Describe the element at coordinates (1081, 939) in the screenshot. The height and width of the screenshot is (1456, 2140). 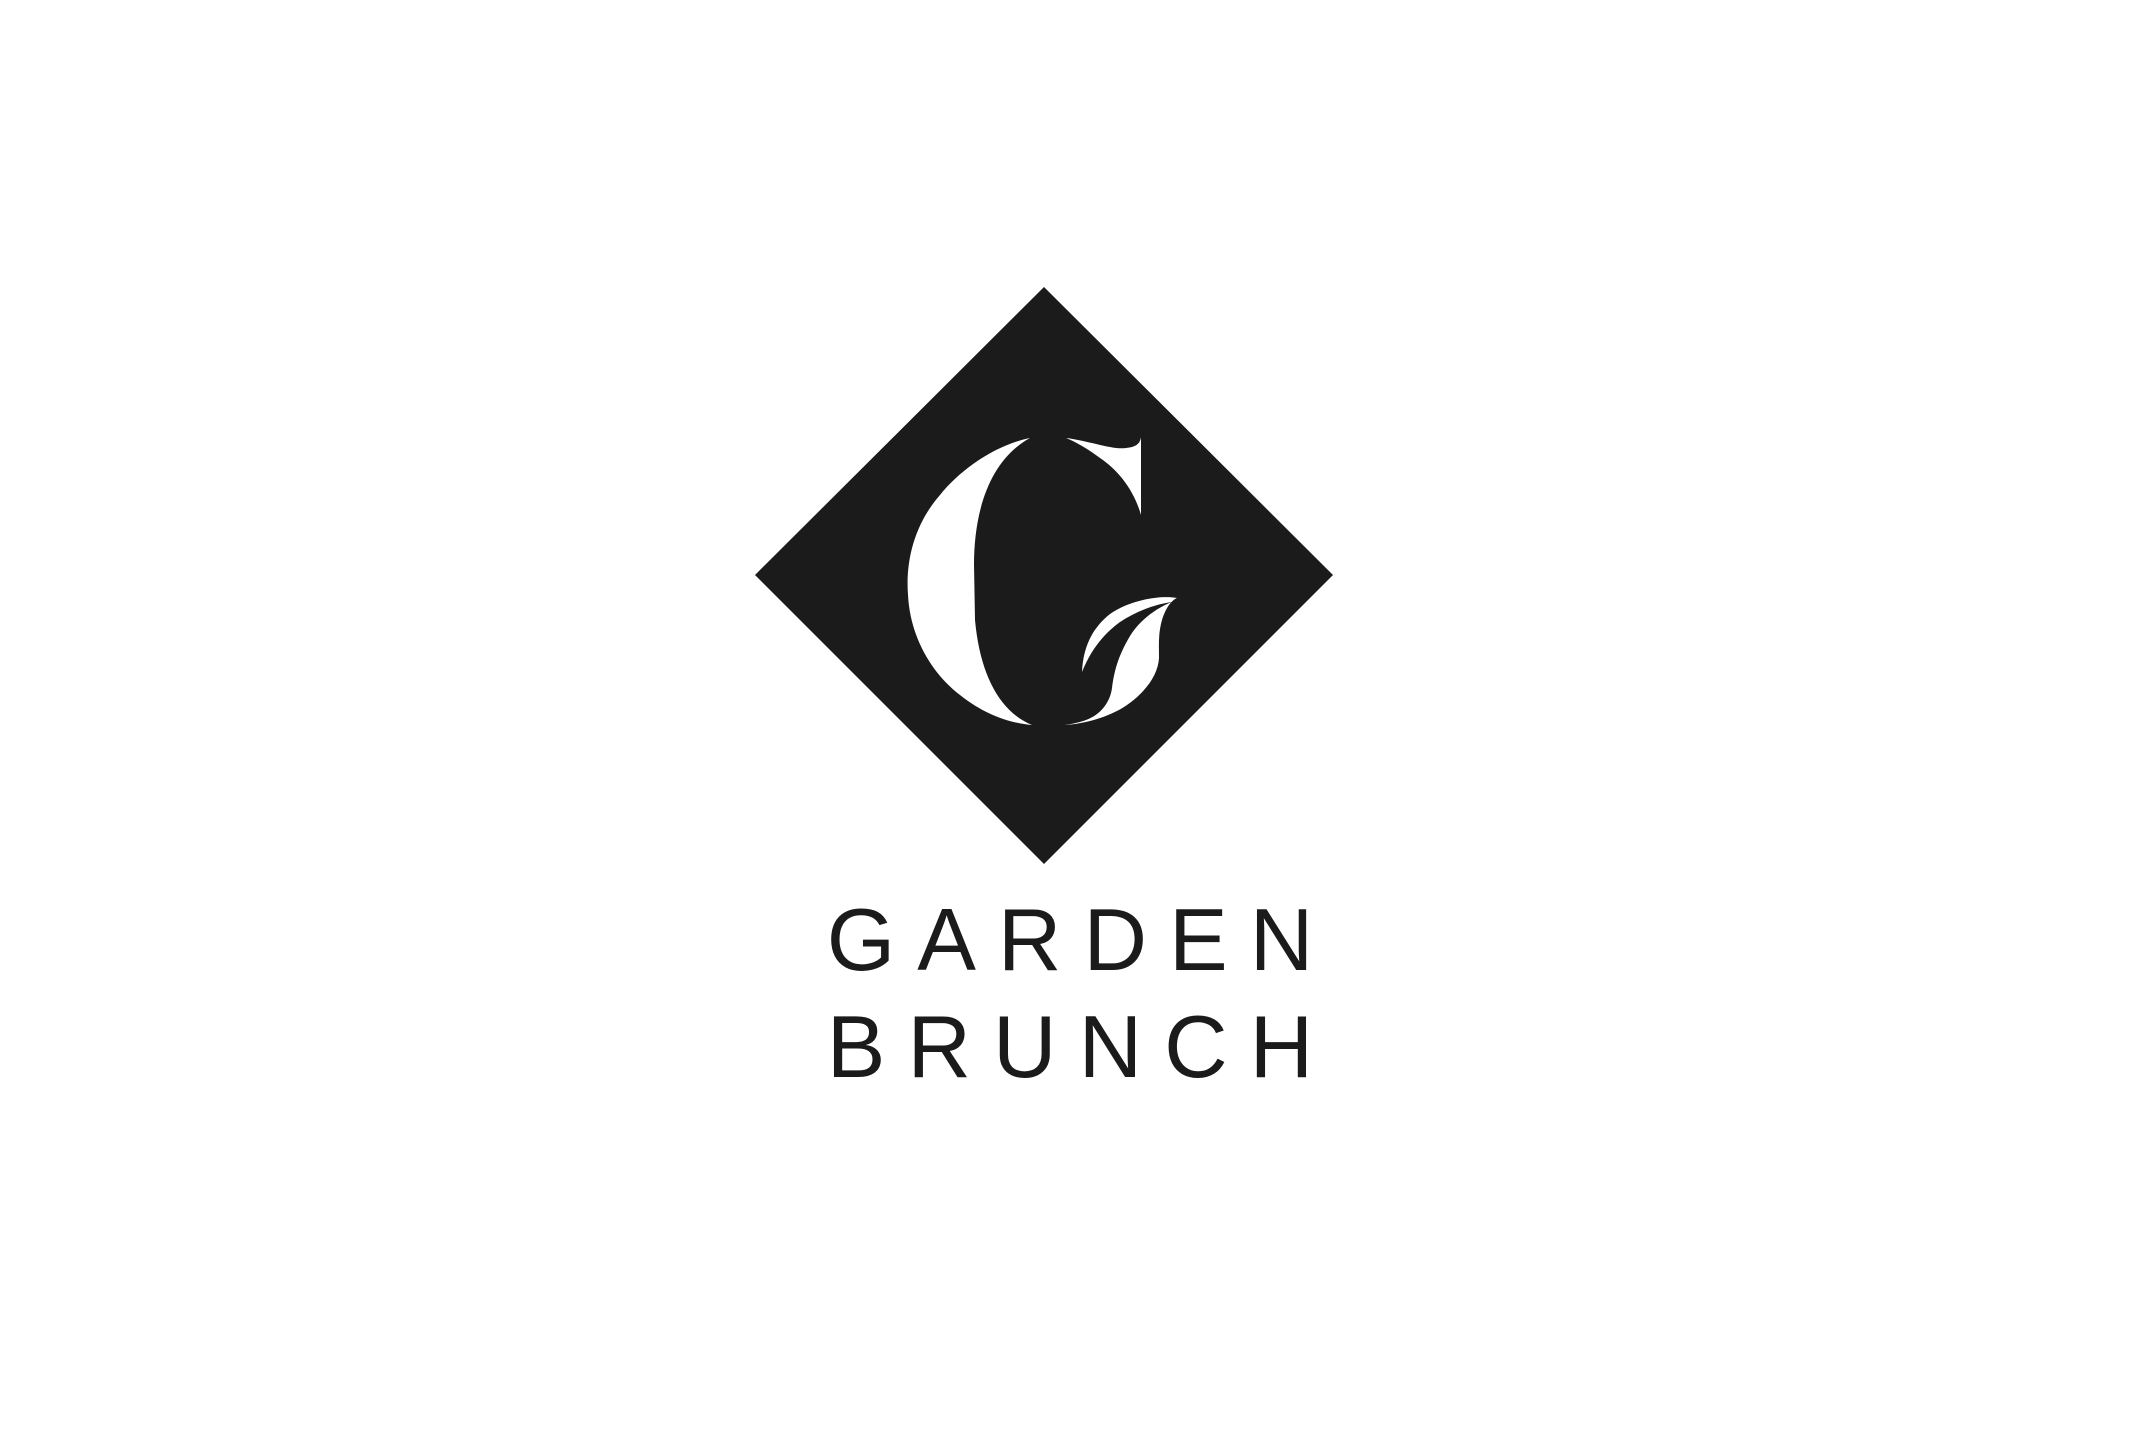
I see `wordmark-line-garden: GARDEN` at that location.